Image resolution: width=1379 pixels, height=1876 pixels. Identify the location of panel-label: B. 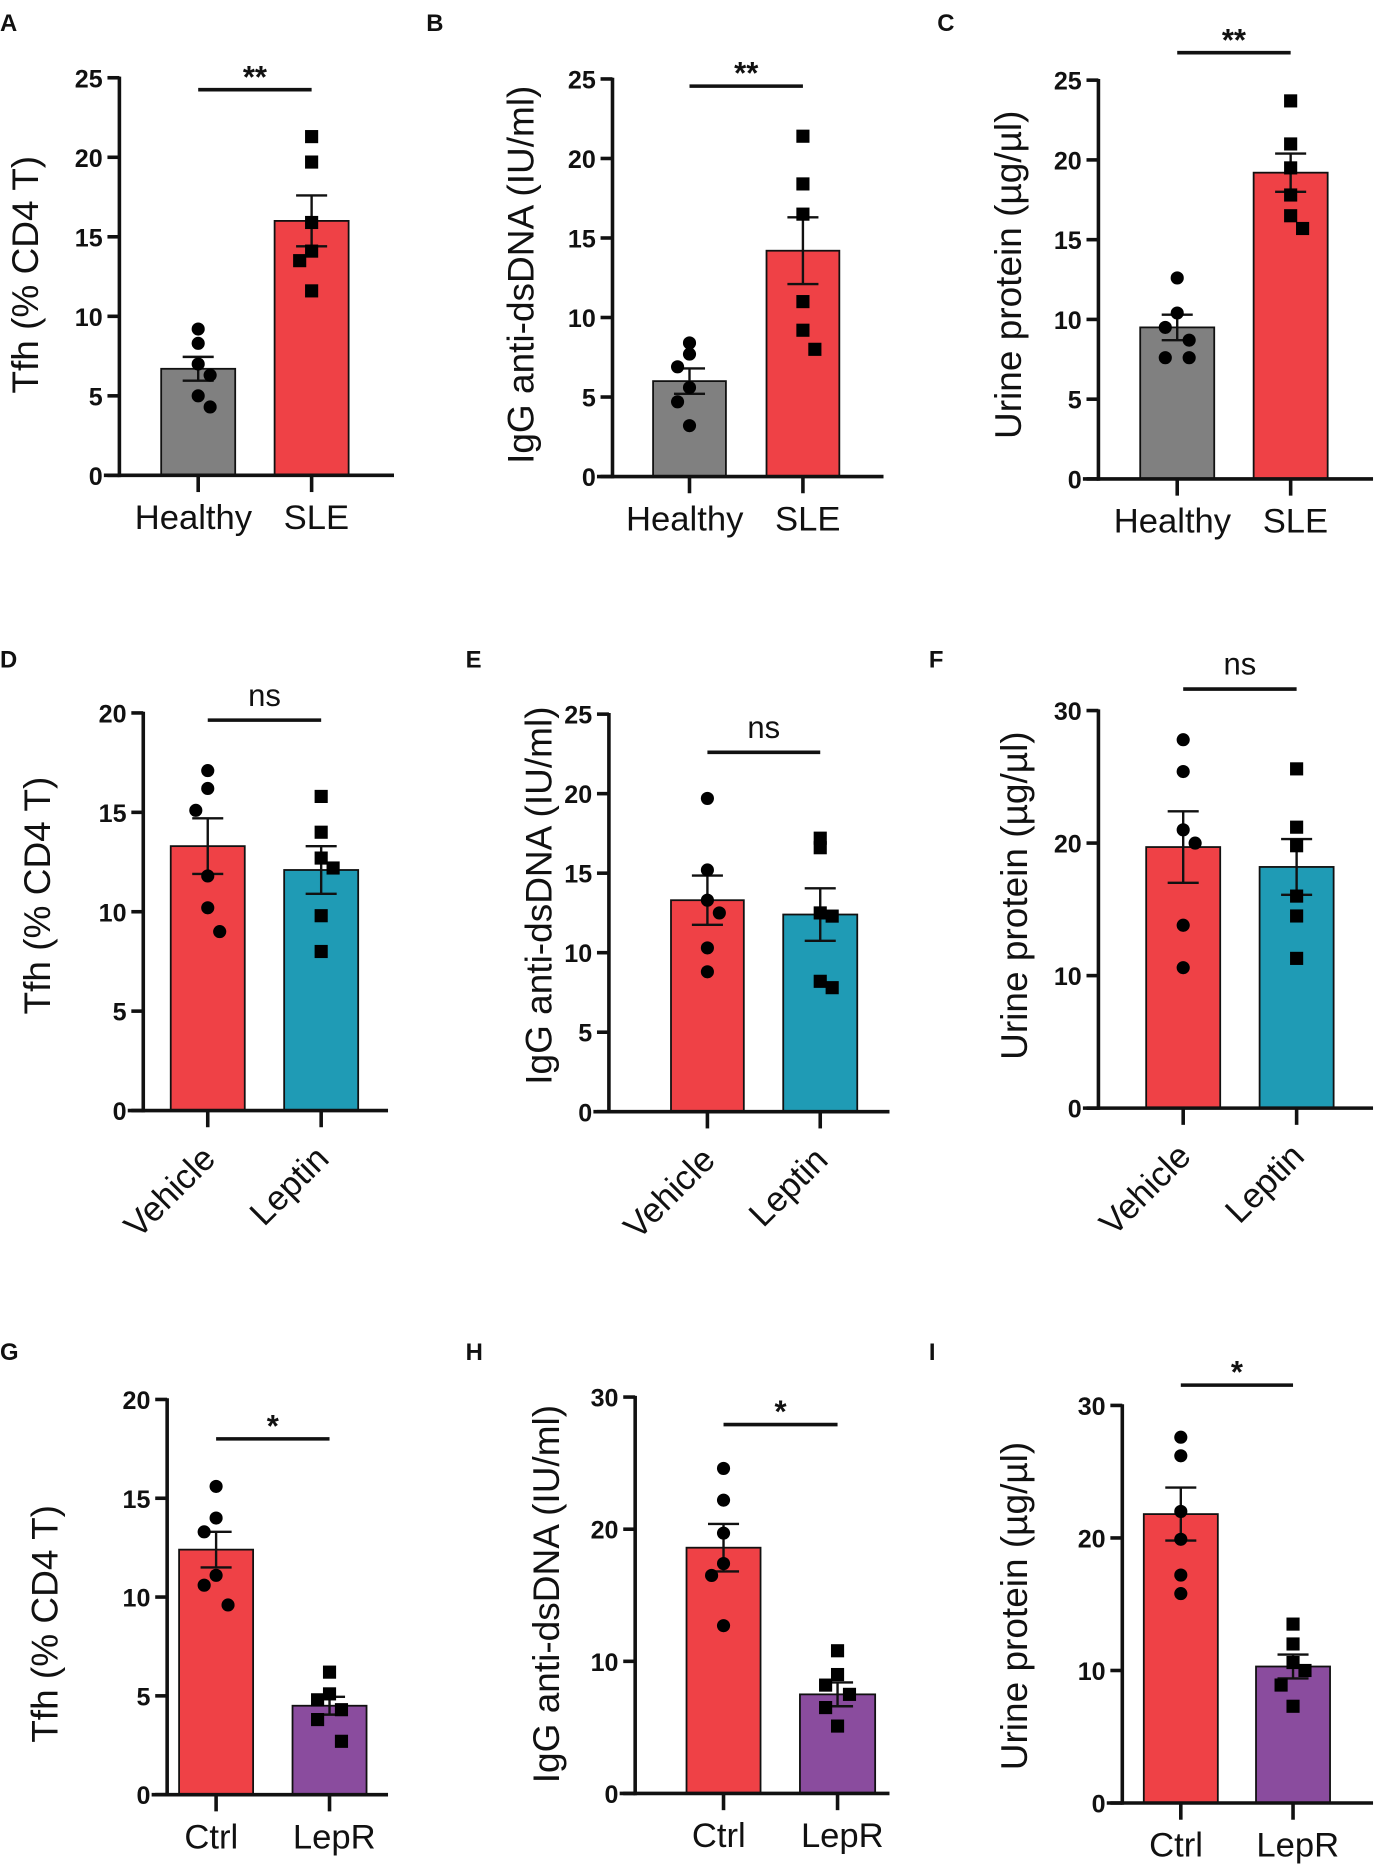
(434, 23).